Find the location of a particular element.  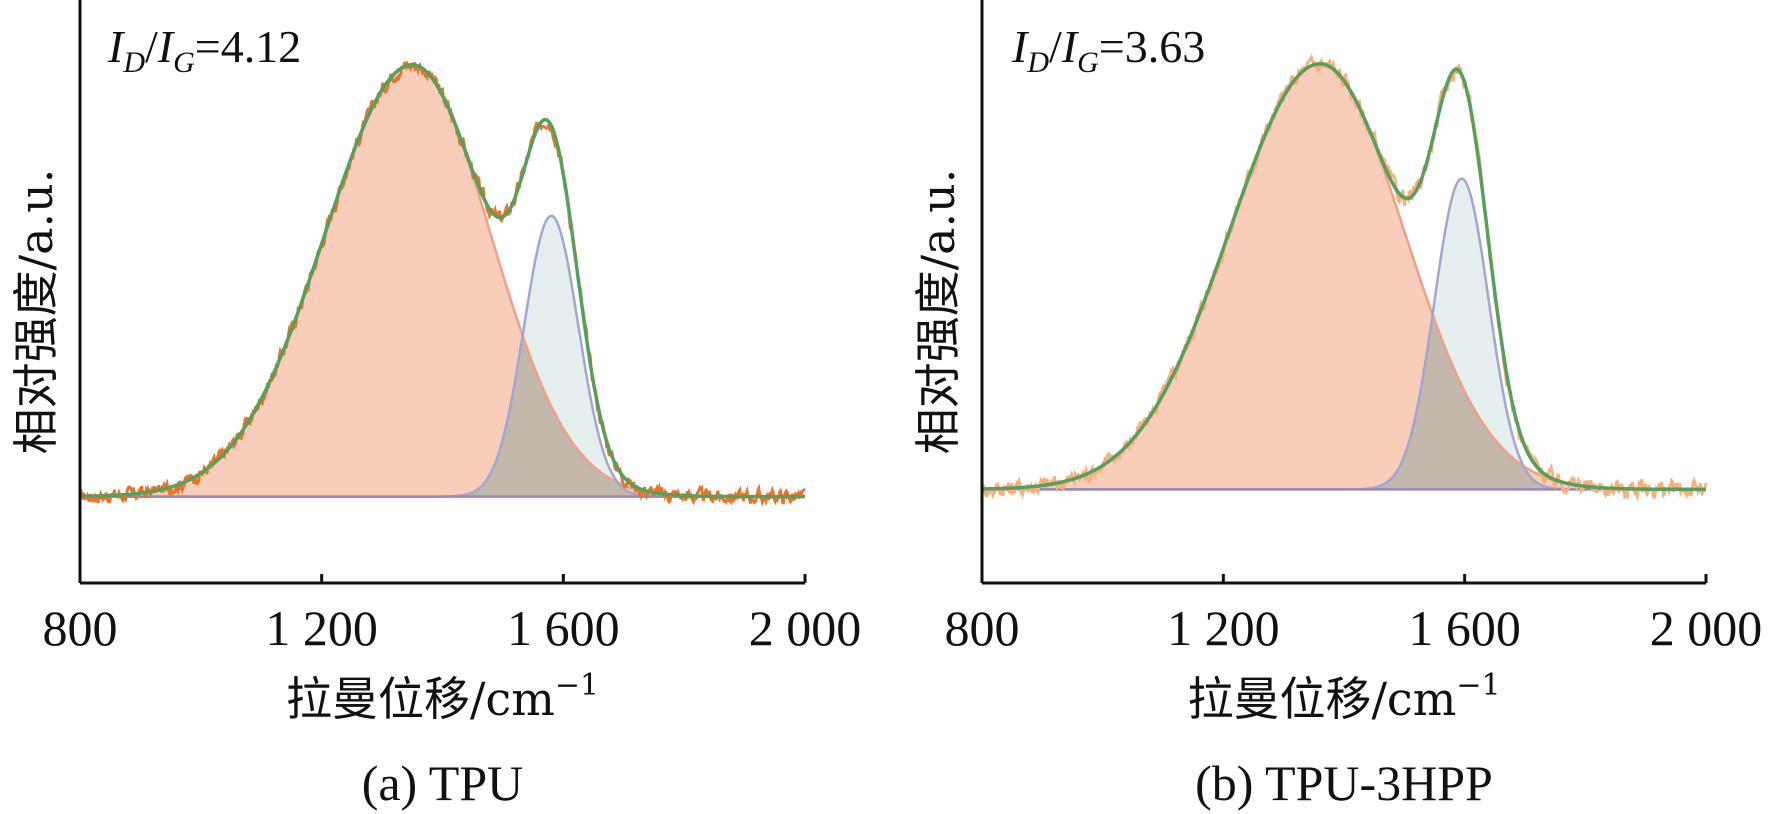

panel-caption: (b) TPU-3HPP is located at coordinates (1344, 783).